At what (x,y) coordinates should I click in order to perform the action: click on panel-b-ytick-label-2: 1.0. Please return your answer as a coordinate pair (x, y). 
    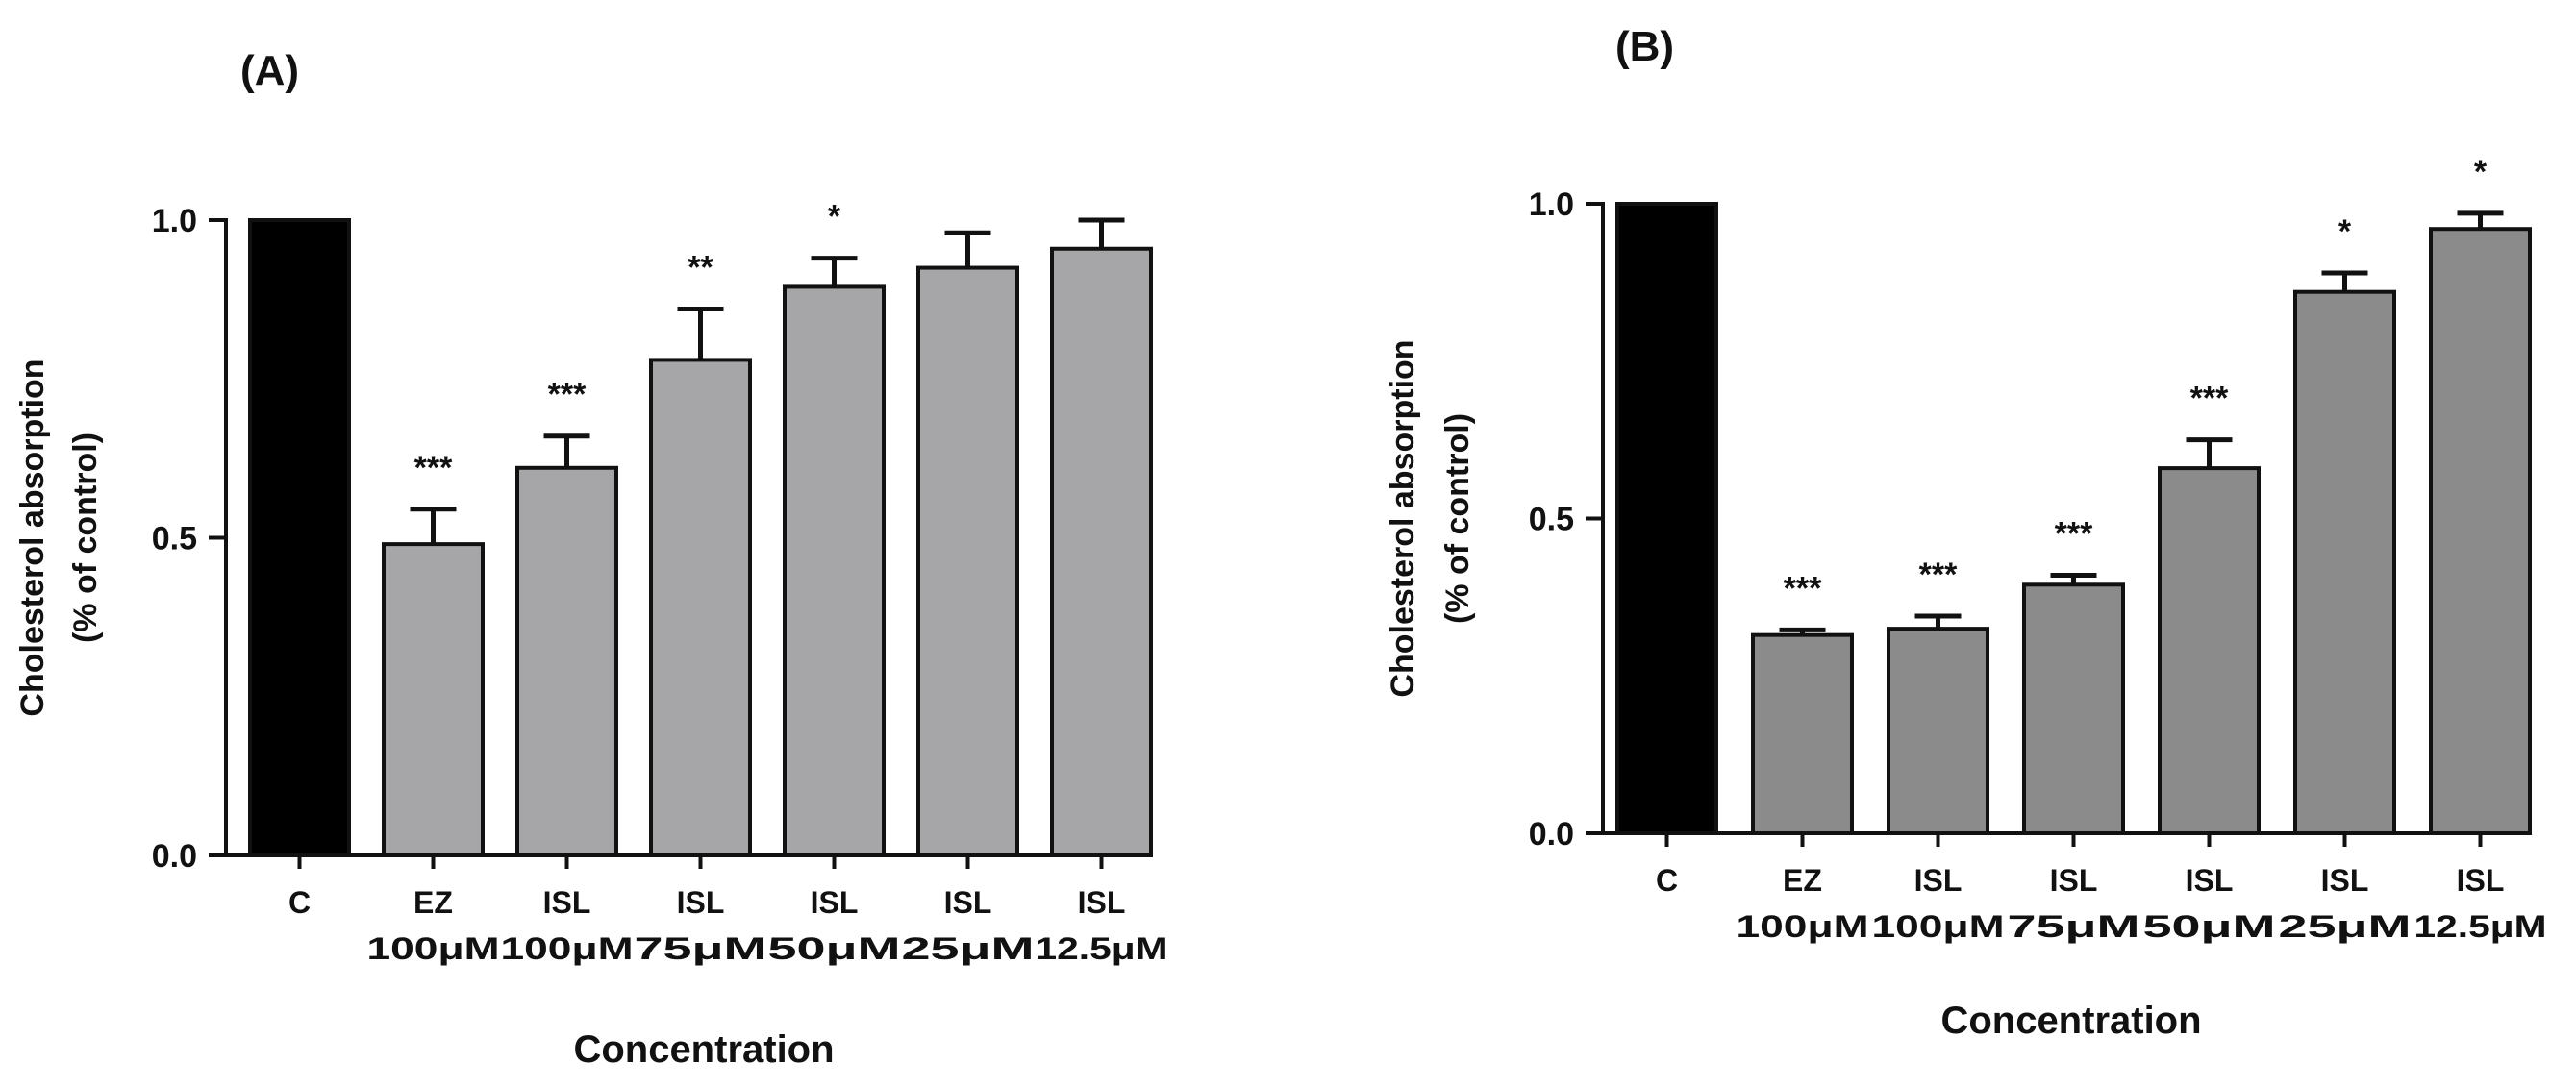
    Looking at the image, I should click on (1551, 204).